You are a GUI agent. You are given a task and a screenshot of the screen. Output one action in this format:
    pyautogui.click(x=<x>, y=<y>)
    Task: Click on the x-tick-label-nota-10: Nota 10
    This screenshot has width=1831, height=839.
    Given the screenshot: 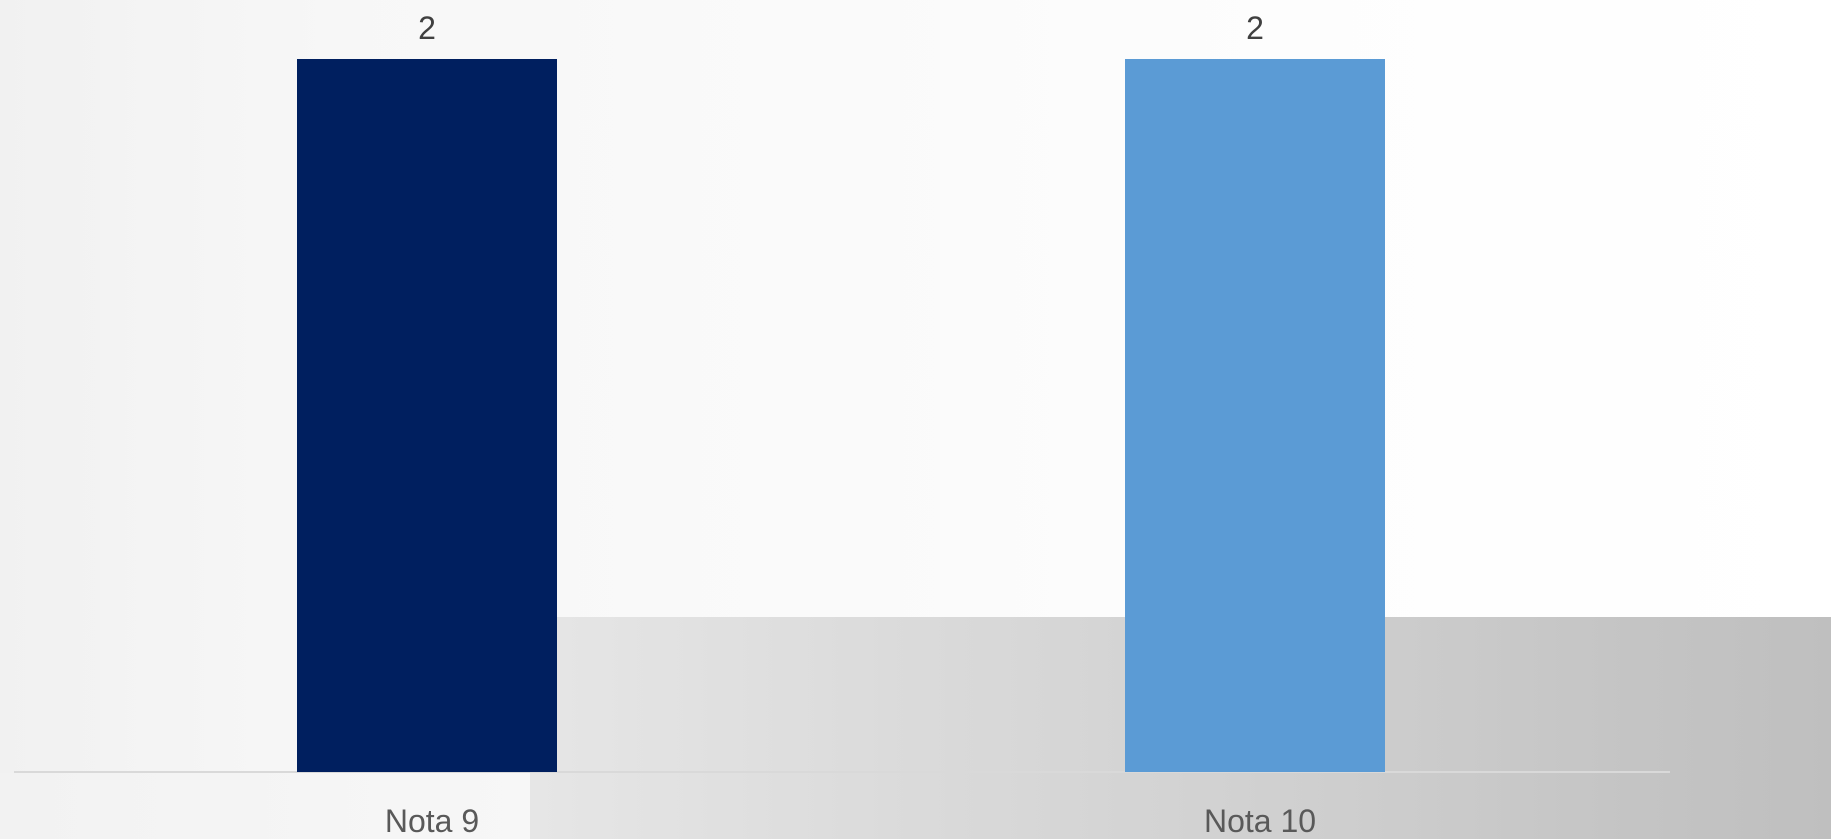 What is the action you would take?
    pyautogui.click(x=1260, y=821)
    